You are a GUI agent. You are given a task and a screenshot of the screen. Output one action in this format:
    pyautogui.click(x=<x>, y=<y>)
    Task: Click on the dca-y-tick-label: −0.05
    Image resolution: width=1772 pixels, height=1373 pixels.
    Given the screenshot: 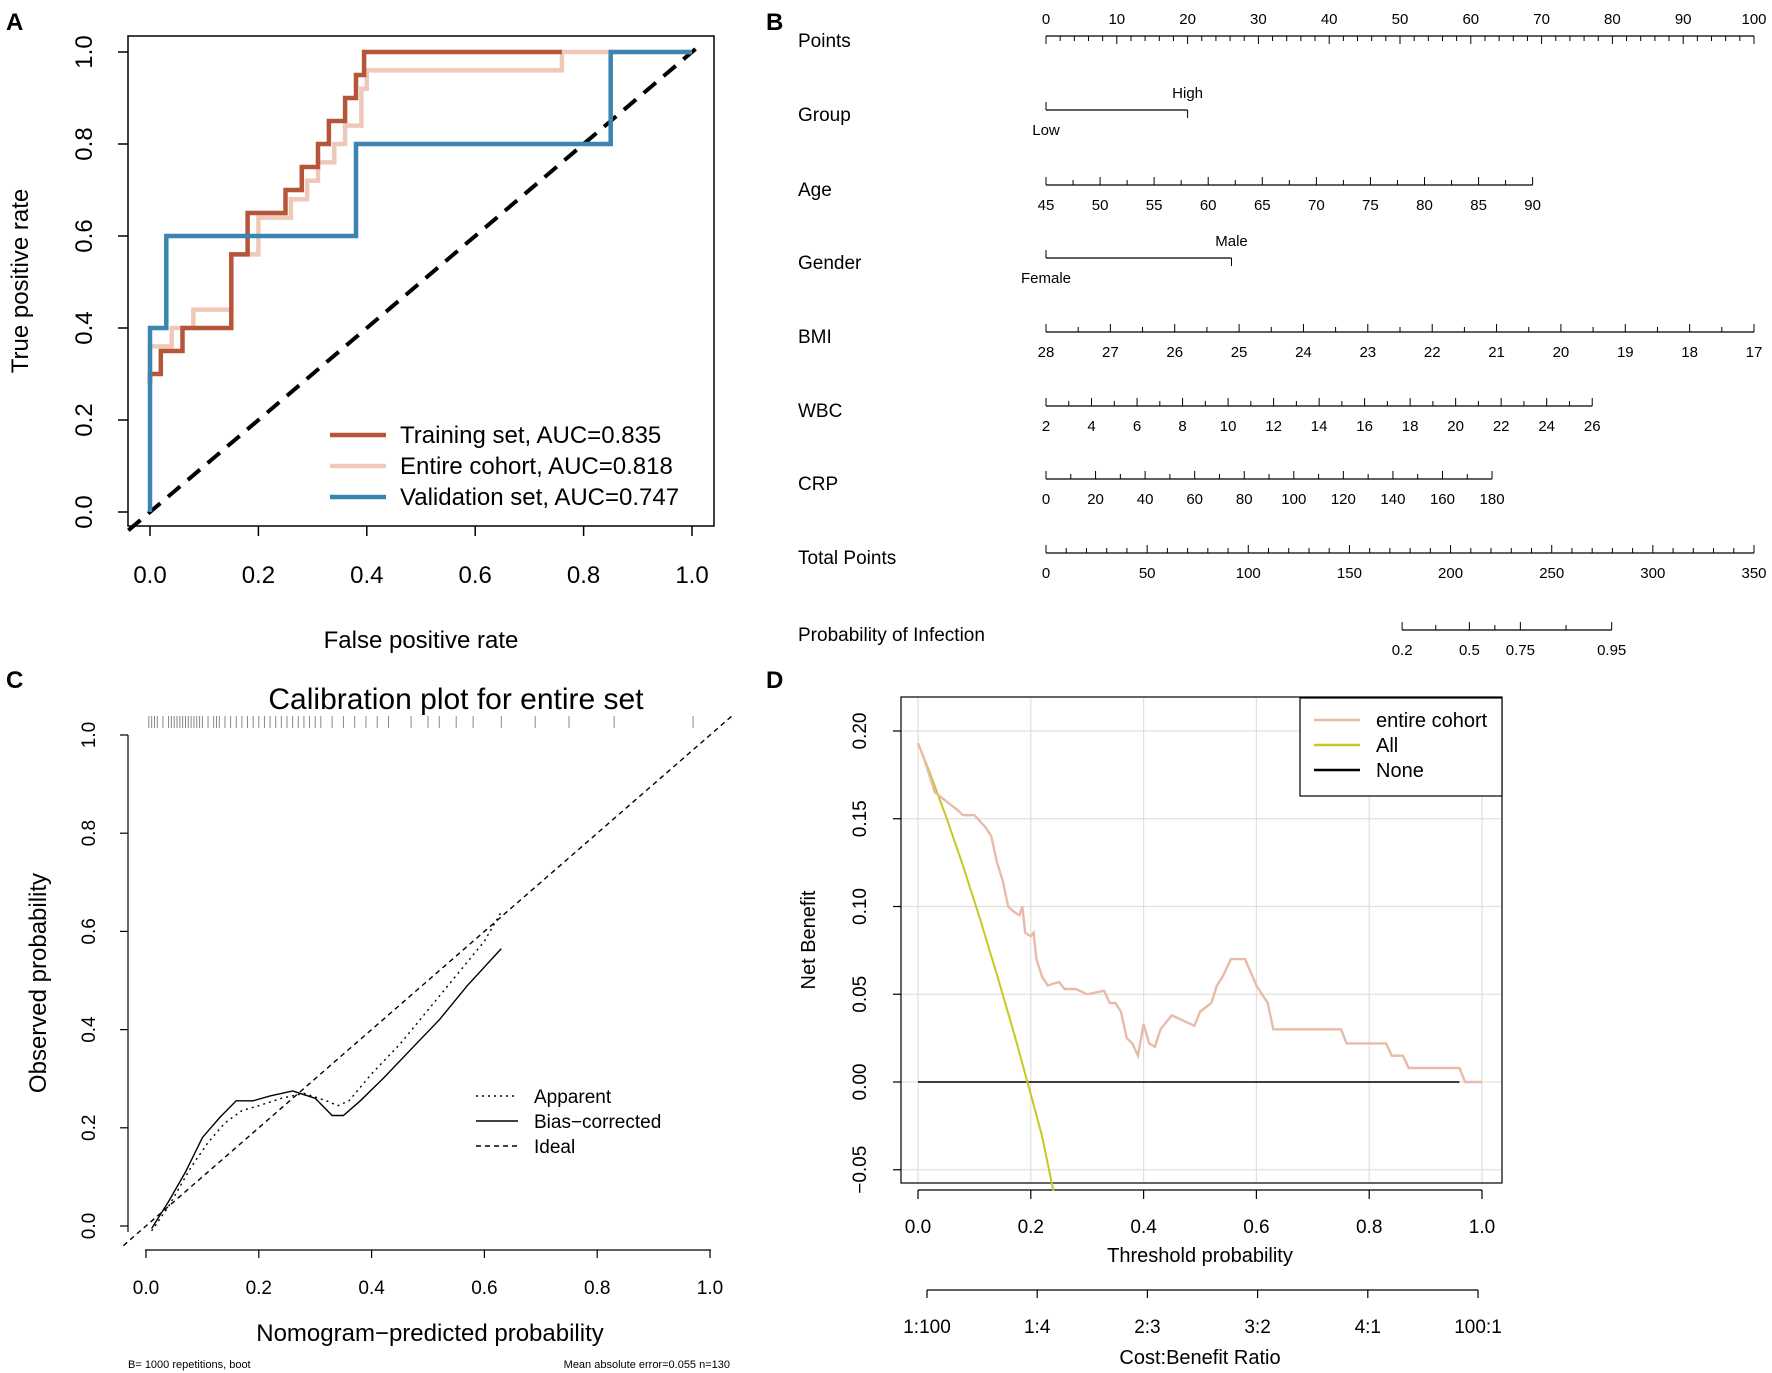 What is the action you would take?
    pyautogui.click(x=860, y=1170)
    